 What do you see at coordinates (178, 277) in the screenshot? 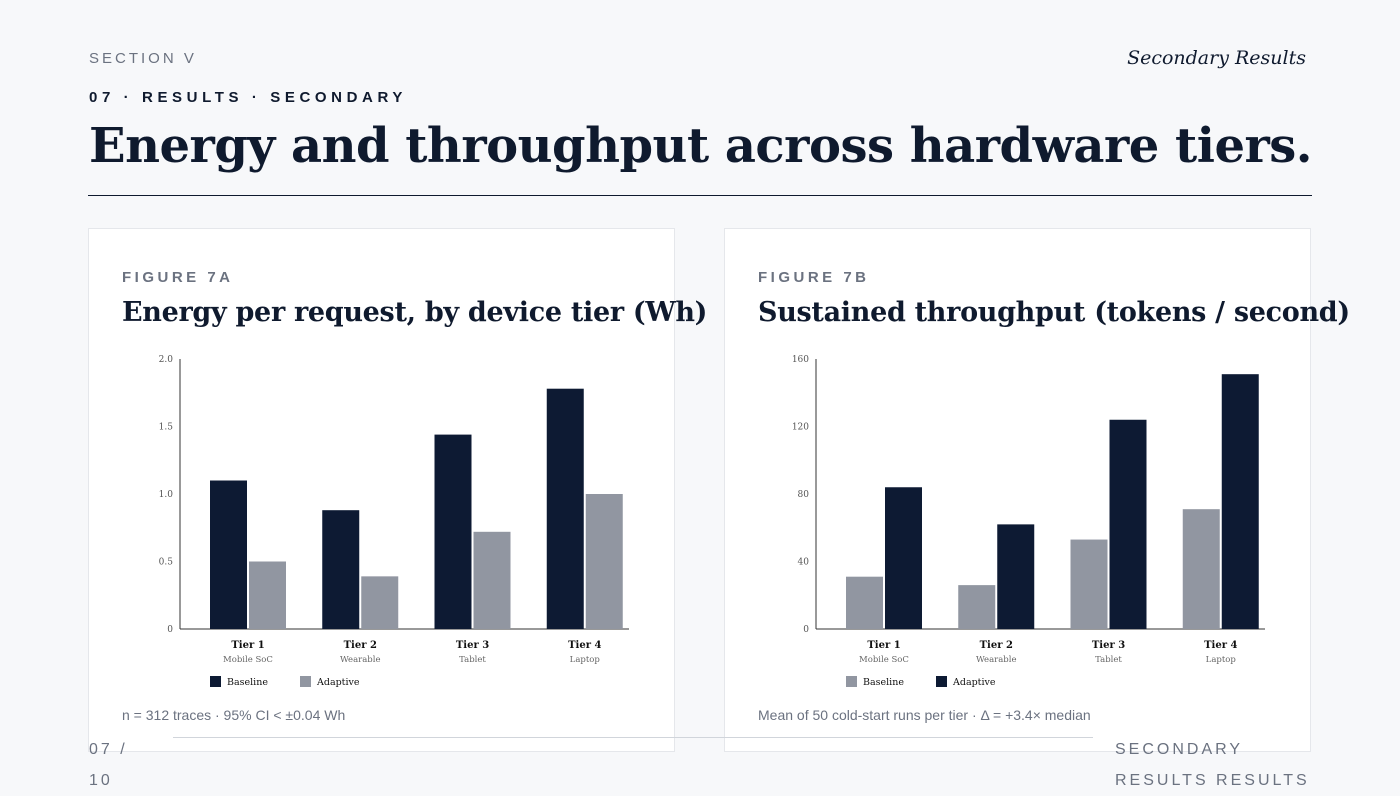
I see `figure-label: FIGURE 7A` at bounding box center [178, 277].